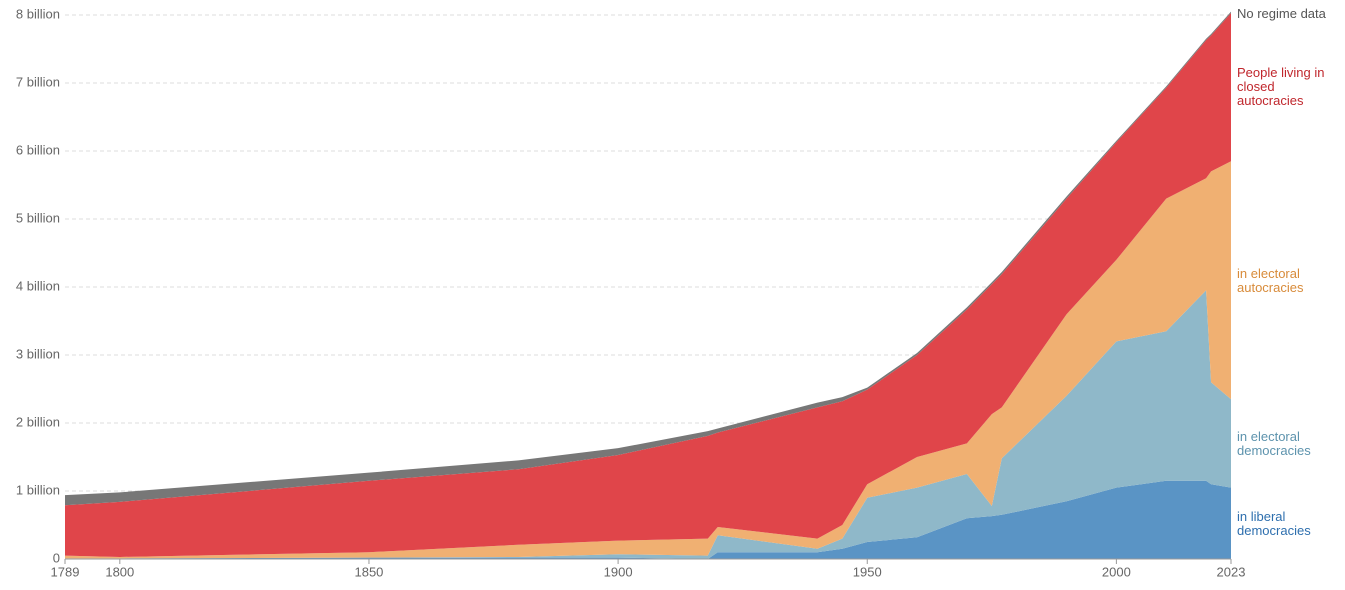 This screenshot has height=590, width=1345. I want to click on x-tick-label: 1950, so click(867, 571).